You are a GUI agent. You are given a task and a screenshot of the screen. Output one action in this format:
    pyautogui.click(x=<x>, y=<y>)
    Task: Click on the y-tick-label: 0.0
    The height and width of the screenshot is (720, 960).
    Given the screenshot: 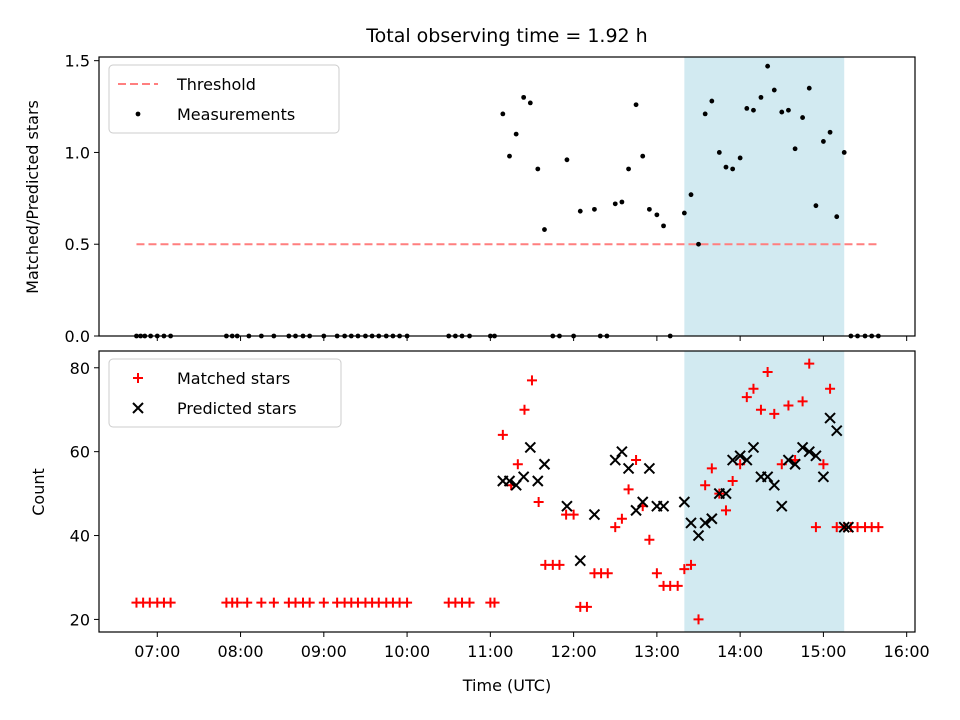 What is the action you would take?
    pyautogui.click(x=77, y=336)
    